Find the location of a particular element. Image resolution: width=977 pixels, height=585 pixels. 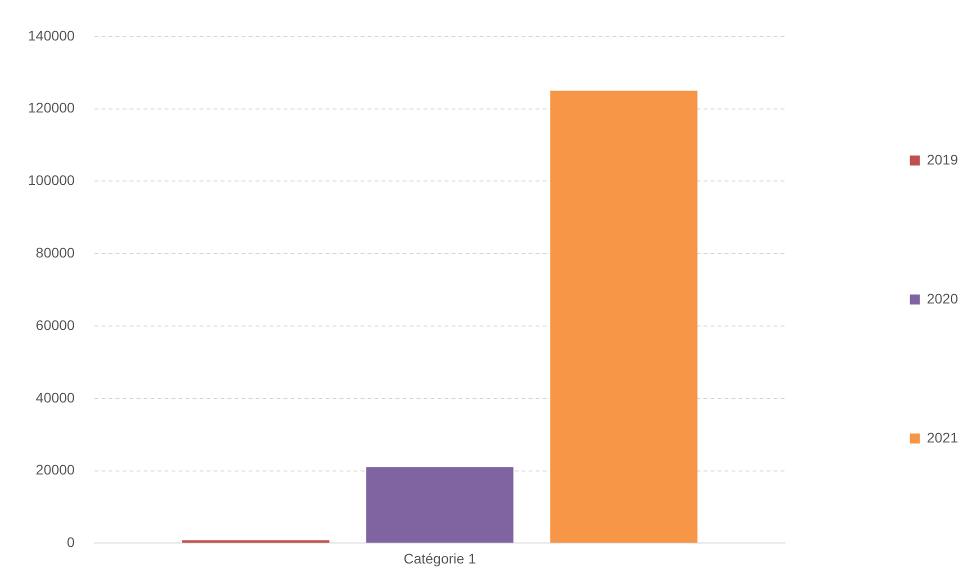

y-tick-label: 60000 is located at coordinates (55, 324).